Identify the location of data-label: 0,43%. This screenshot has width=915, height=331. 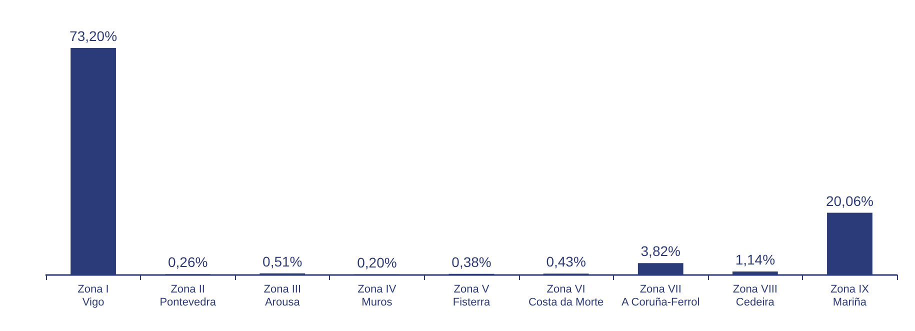
(566, 262).